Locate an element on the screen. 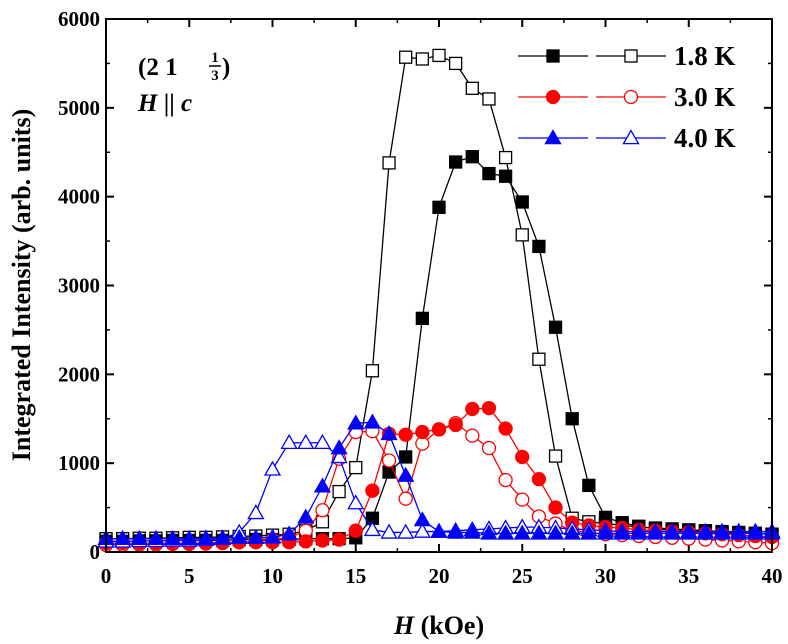 The height and width of the screenshot is (644, 788). legend-entry: 4.0 K is located at coordinates (627, 138).